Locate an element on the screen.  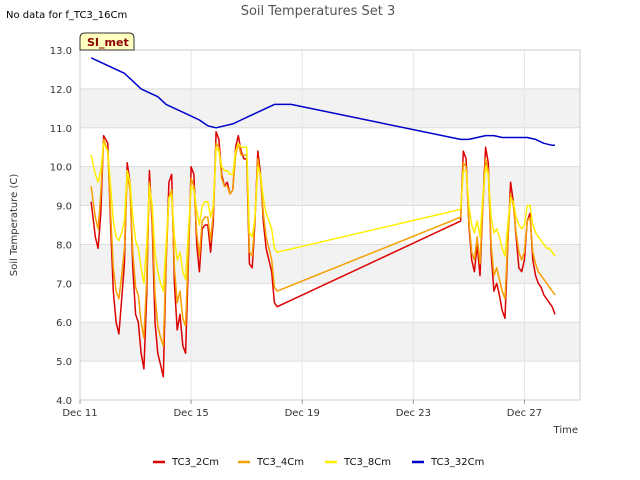
x-tick-label: Dec 19 is located at coordinates (302, 413).